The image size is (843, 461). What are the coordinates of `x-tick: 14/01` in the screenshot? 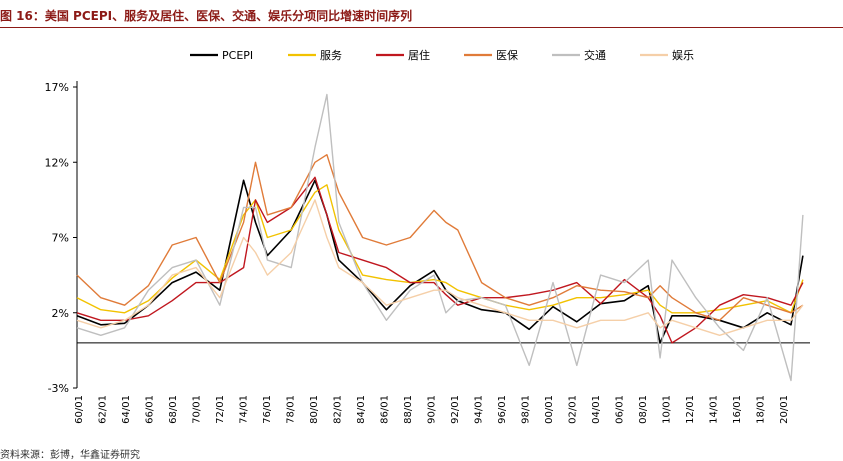 It's located at (714, 409).